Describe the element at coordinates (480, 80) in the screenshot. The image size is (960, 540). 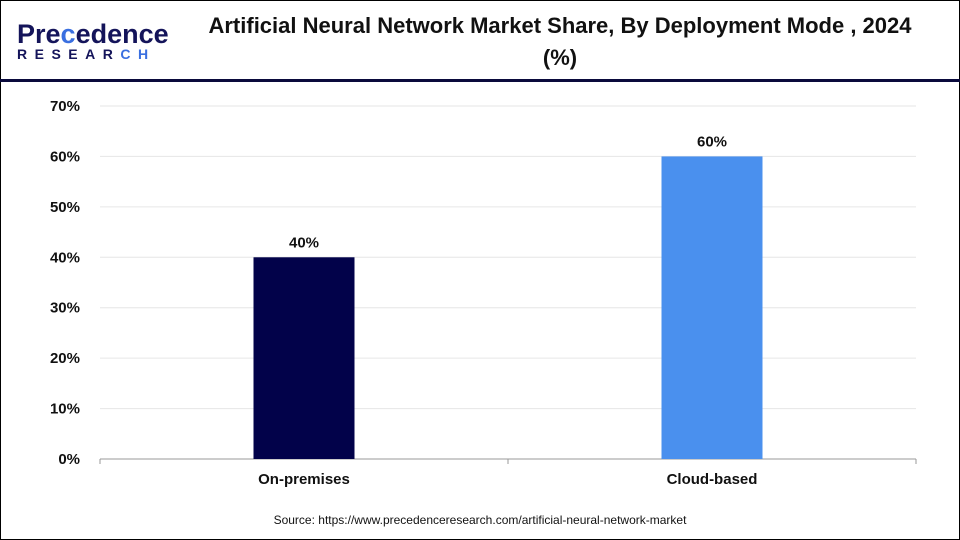
I see `header-divider` at that location.